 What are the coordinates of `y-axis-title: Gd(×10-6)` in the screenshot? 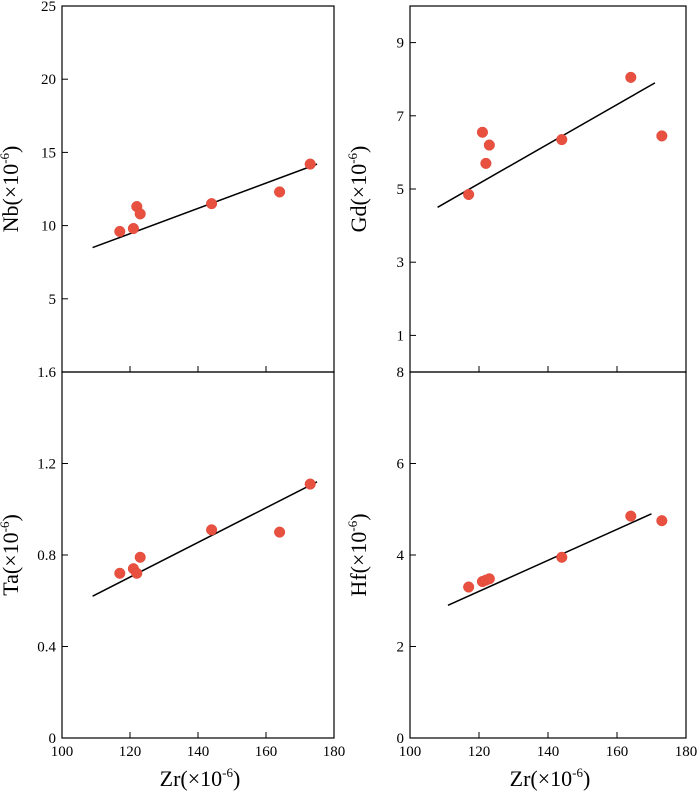 It's located at (358, 189).